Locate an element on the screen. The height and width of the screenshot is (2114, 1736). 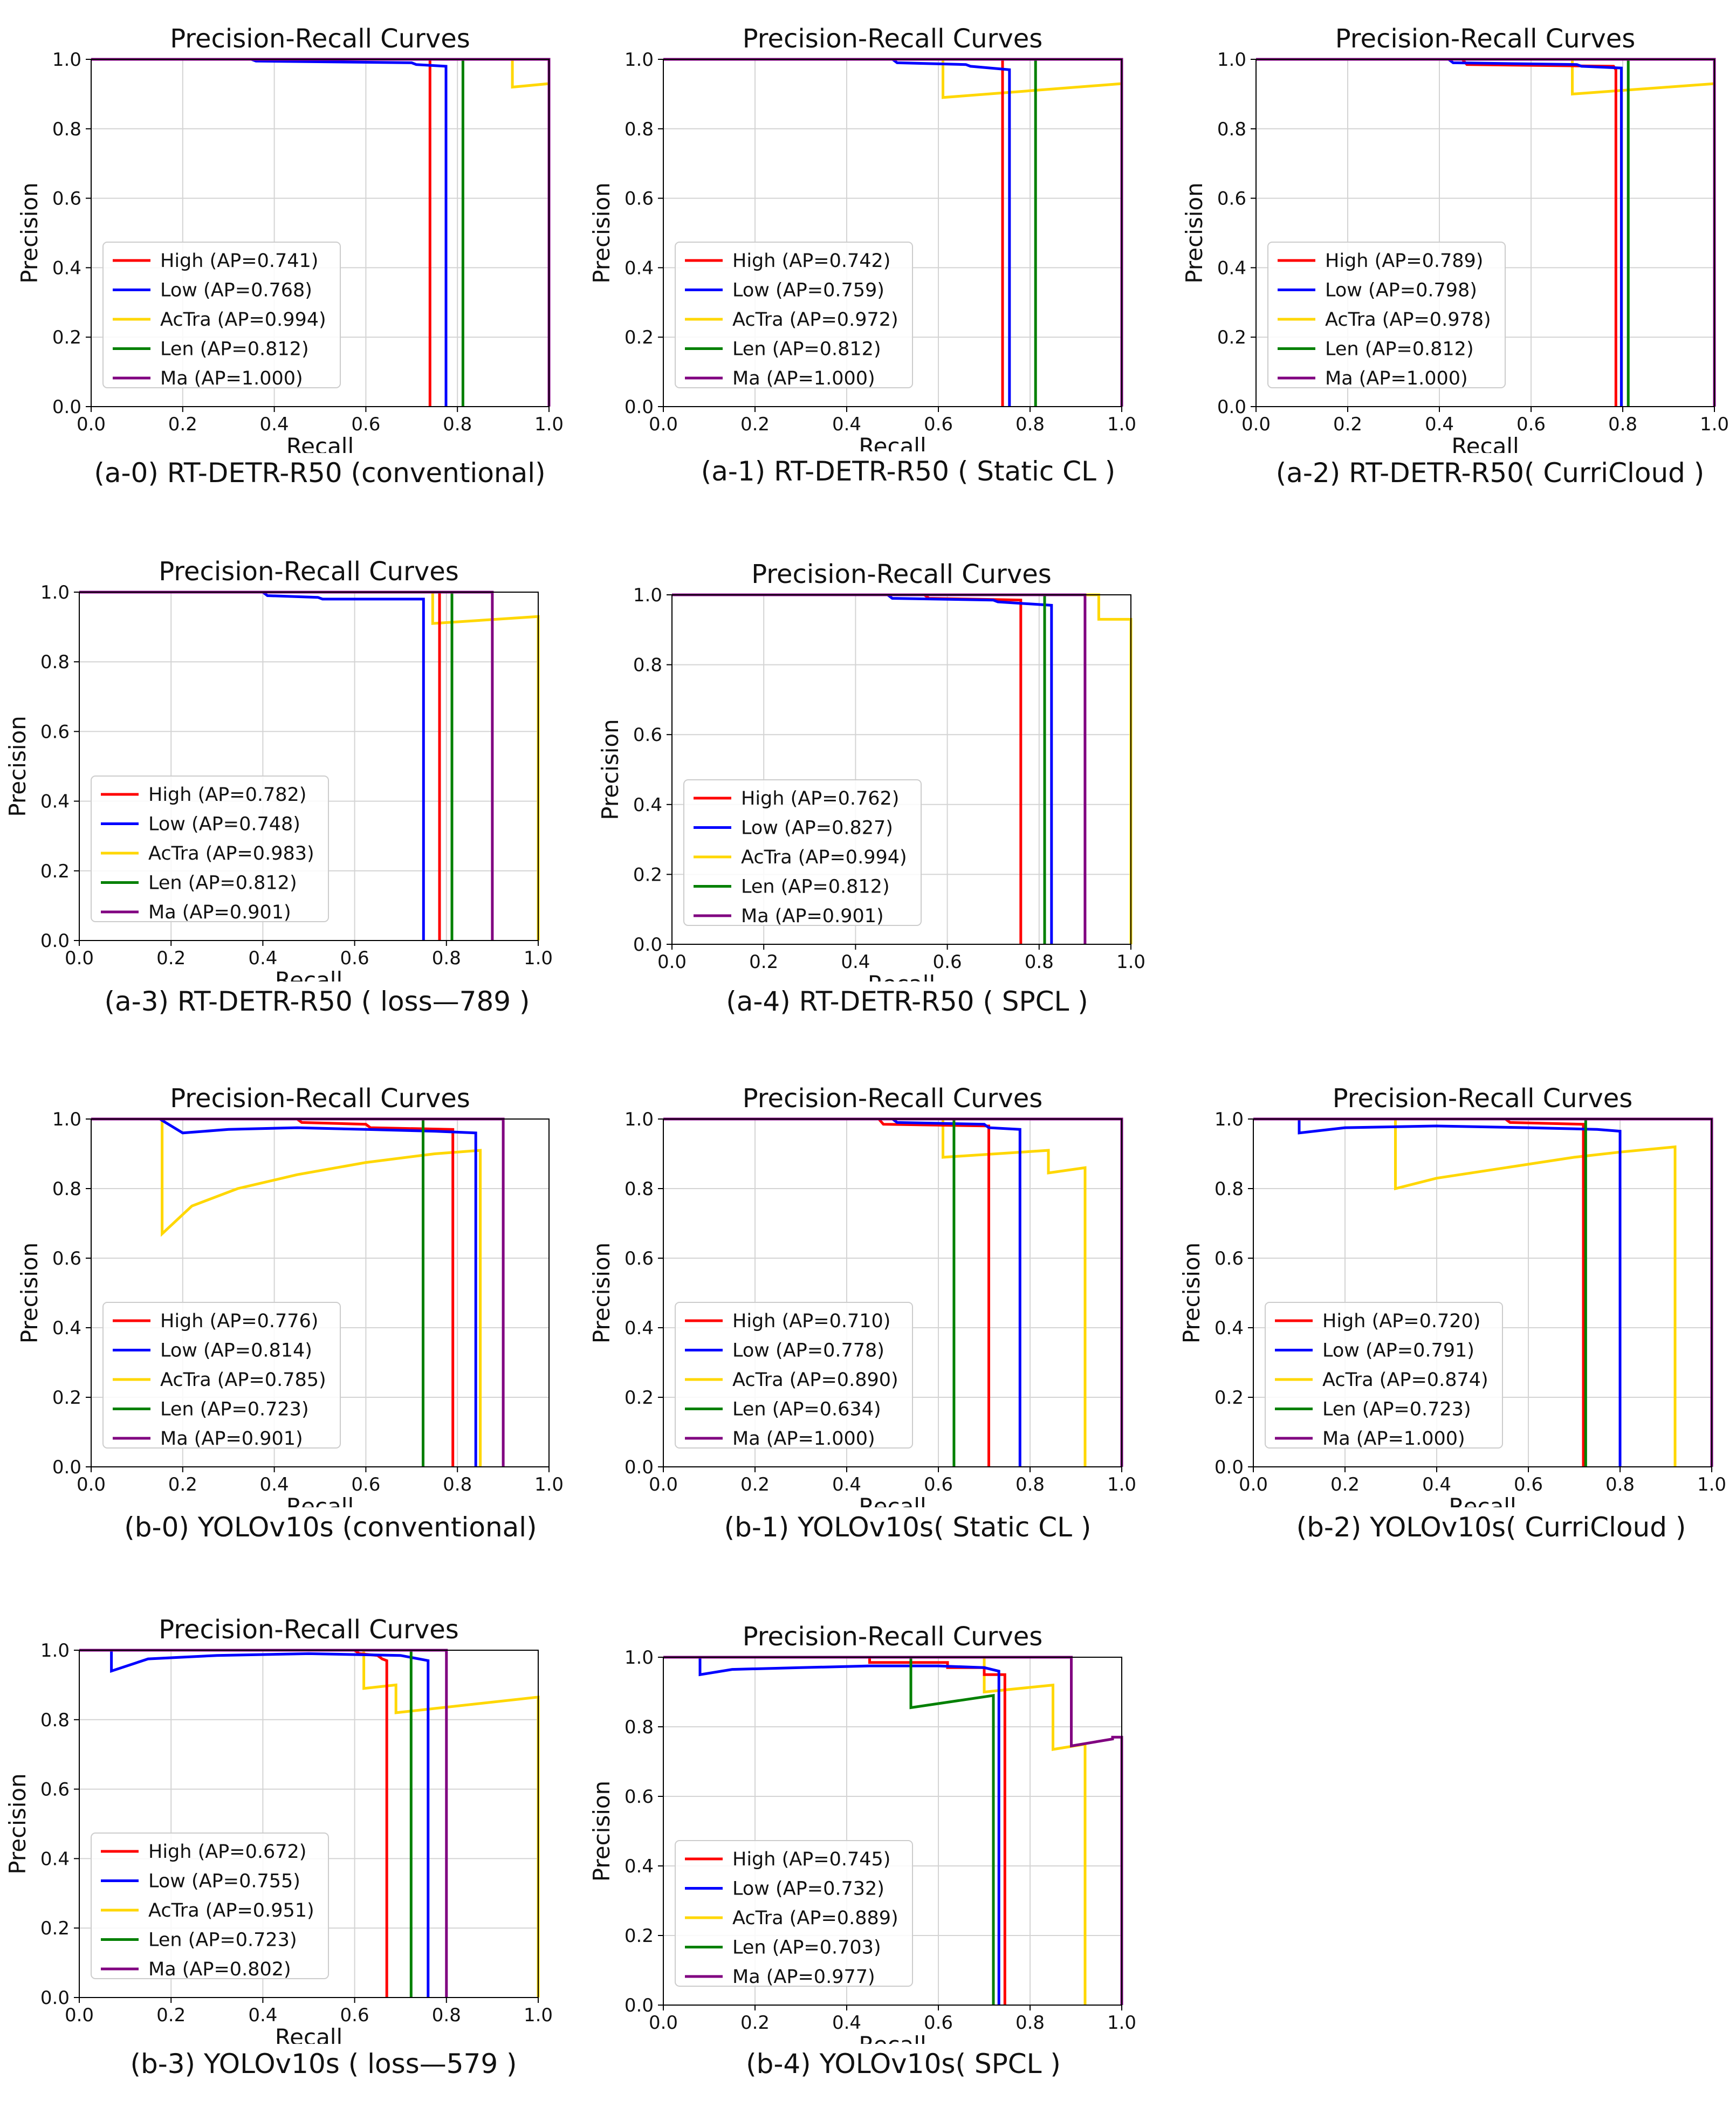
legend-label-low: Low (AP=0.798) is located at coordinates (1401, 290).